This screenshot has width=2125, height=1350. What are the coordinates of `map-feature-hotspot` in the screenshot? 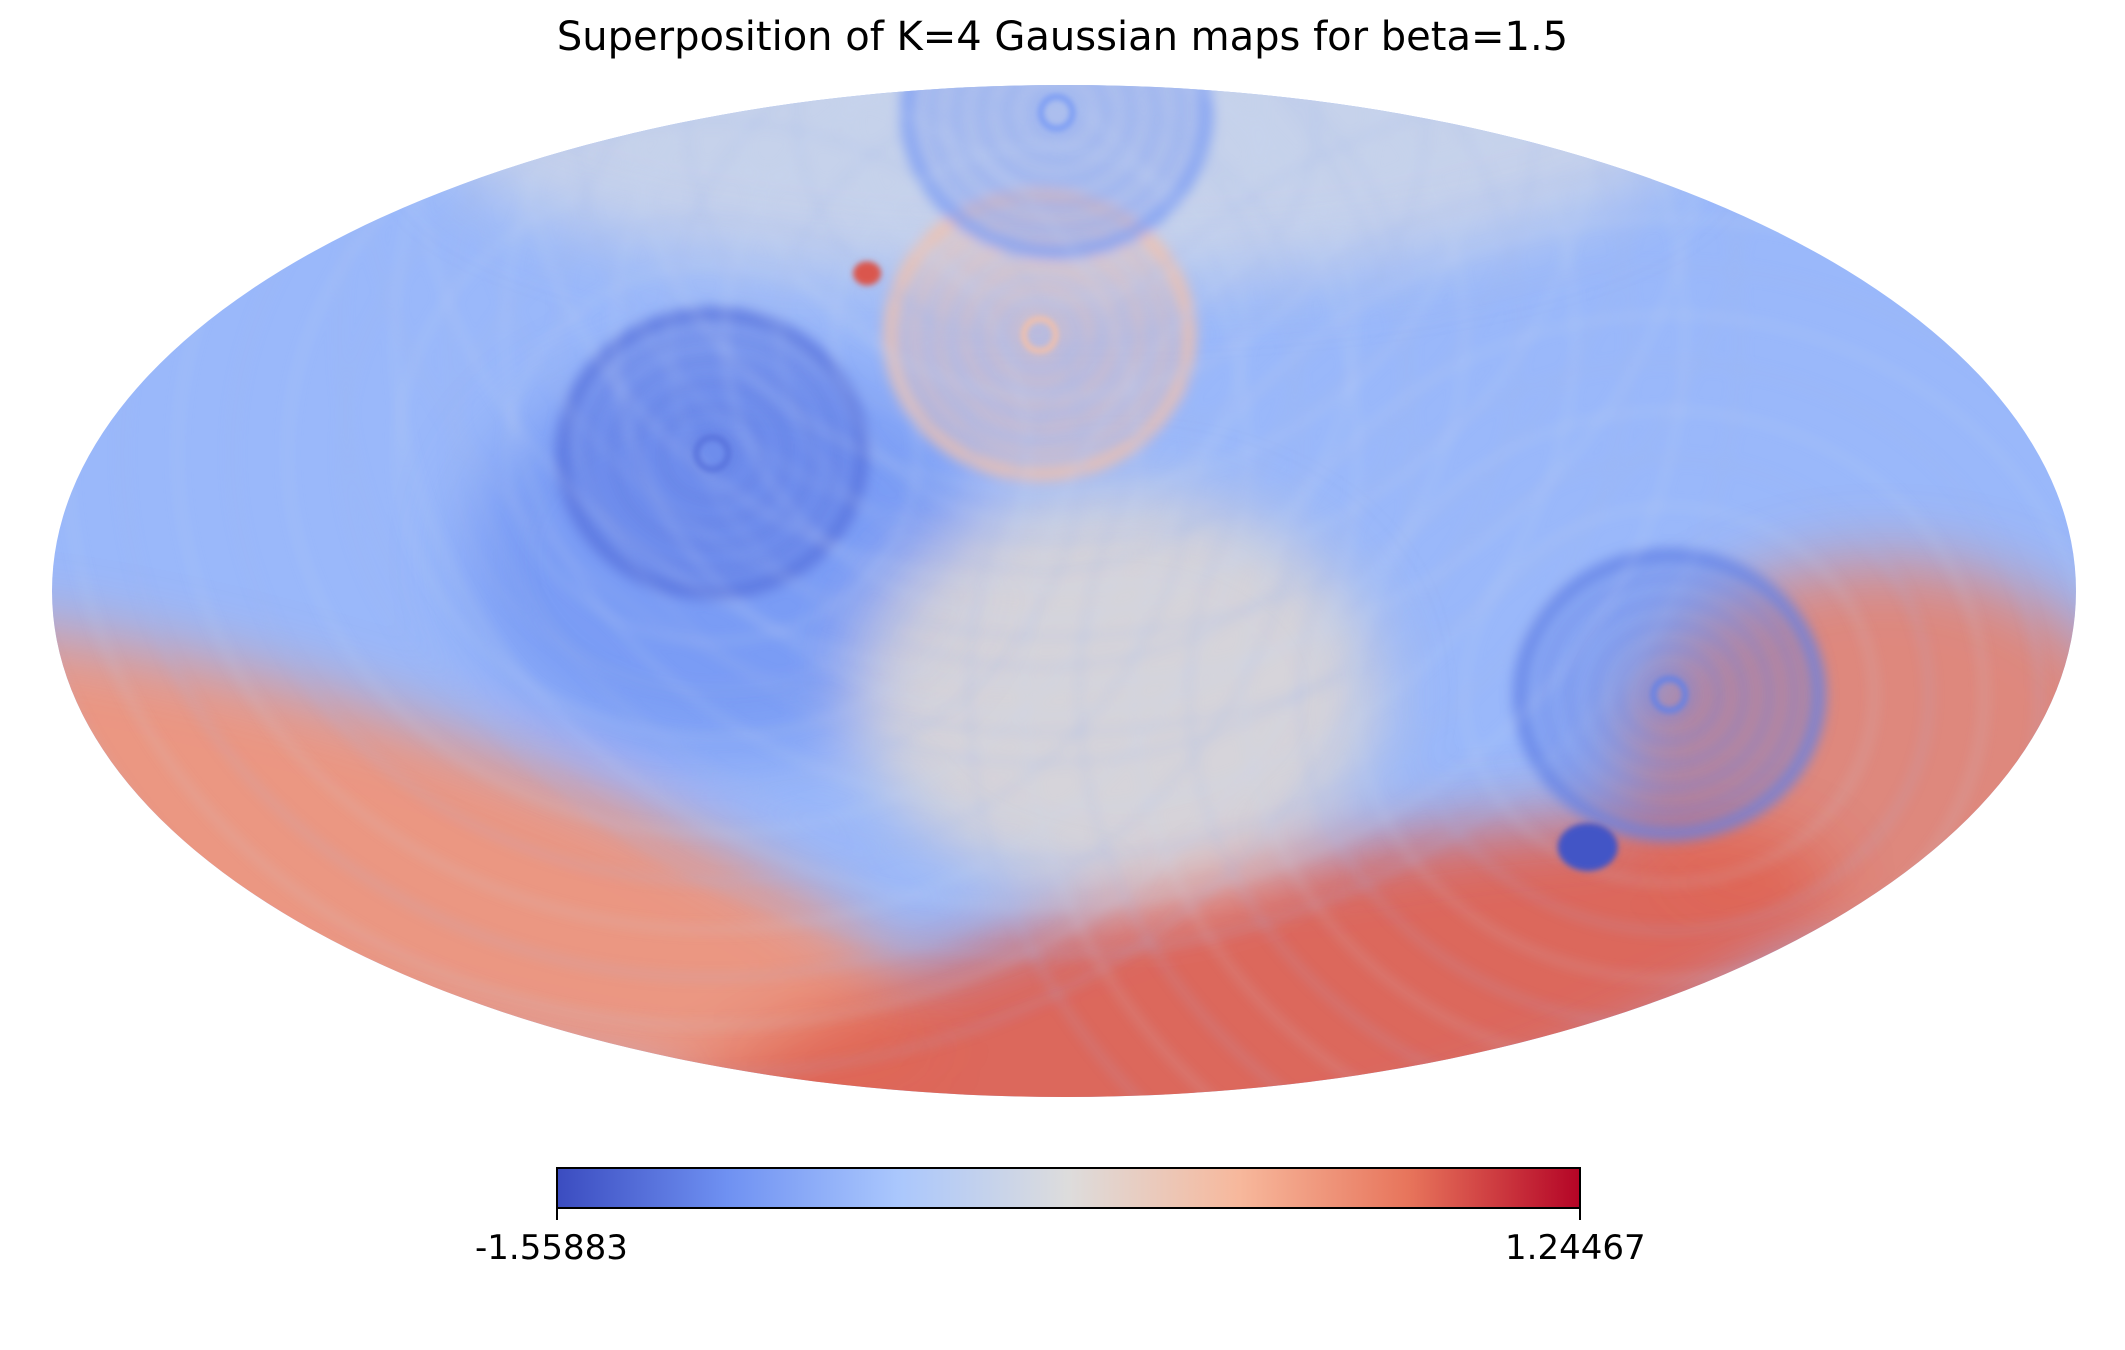 It's located at (867, 273).